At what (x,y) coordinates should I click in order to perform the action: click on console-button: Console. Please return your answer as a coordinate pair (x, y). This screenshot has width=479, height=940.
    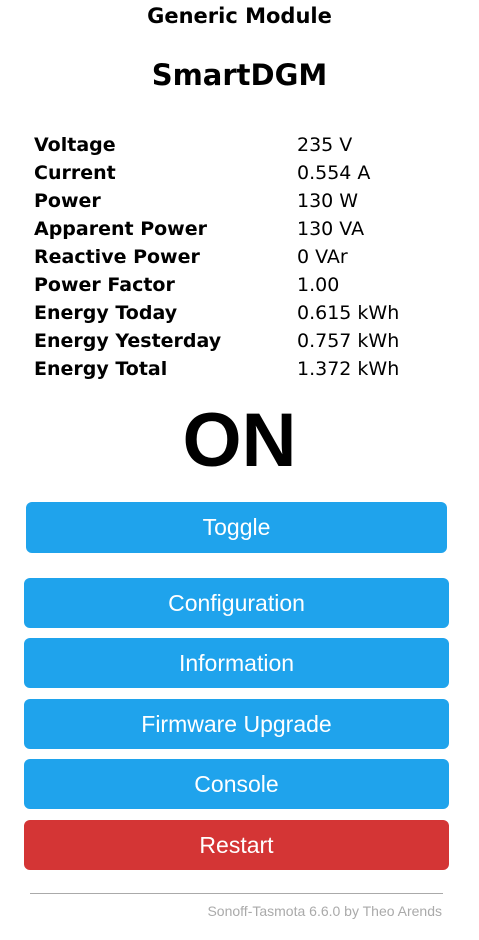
    Looking at the image, I should click on (236, 784).